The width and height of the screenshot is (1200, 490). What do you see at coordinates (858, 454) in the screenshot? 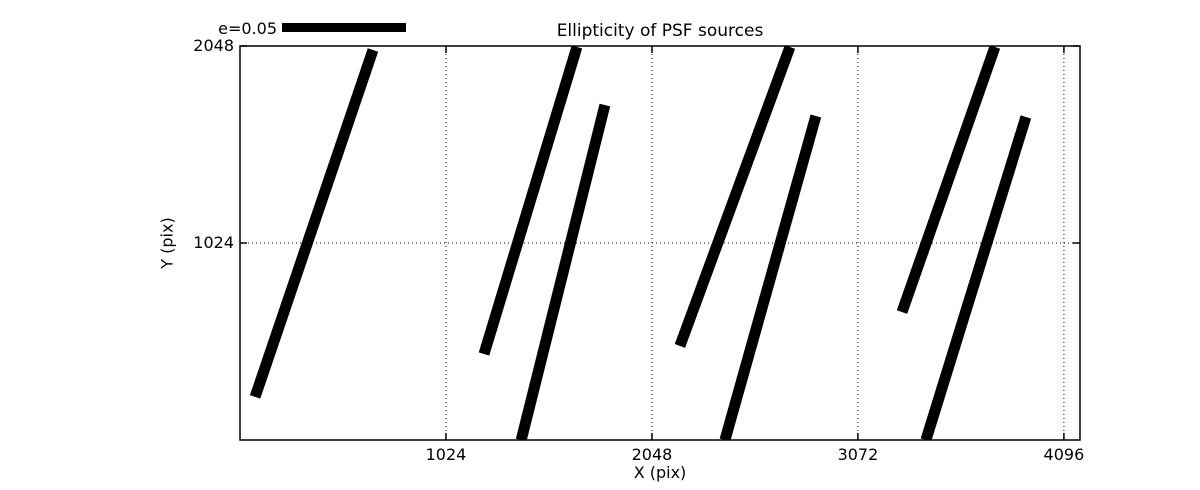
I see `x-tick-label: 3072` at bounding box center [858, 454].